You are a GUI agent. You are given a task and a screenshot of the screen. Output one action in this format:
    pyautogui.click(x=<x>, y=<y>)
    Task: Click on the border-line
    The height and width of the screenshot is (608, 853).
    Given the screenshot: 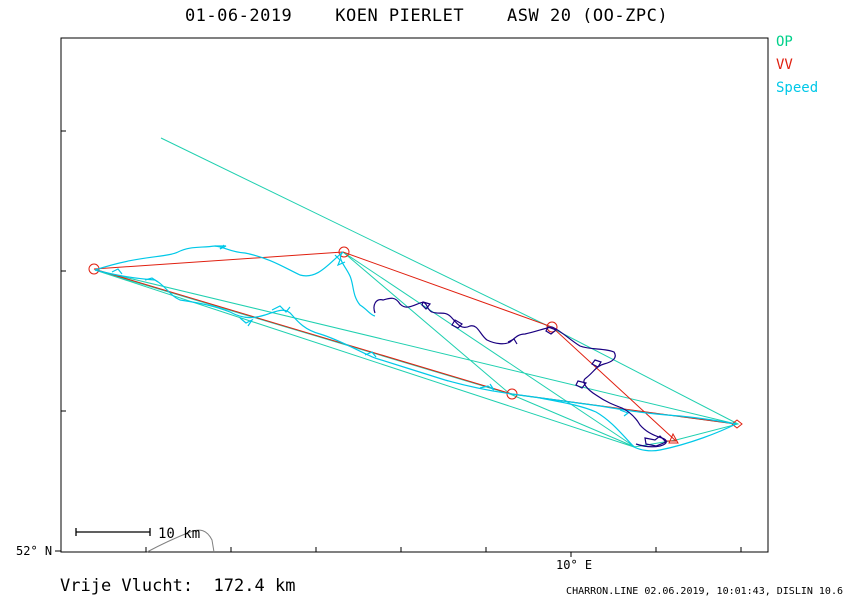 What is the action you would take?
    pyautogui.click(x=180, y=541)
    